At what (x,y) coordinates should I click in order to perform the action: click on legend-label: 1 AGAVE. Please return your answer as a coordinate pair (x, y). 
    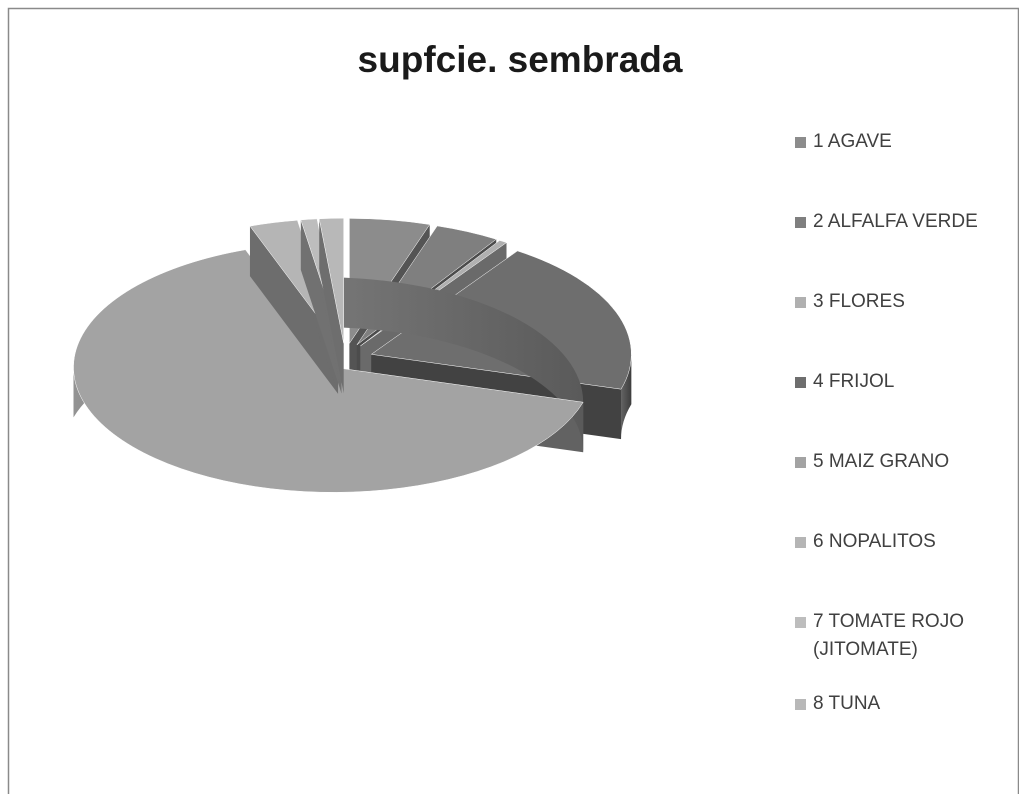
    Looking at the image, I should click on (852, 141).